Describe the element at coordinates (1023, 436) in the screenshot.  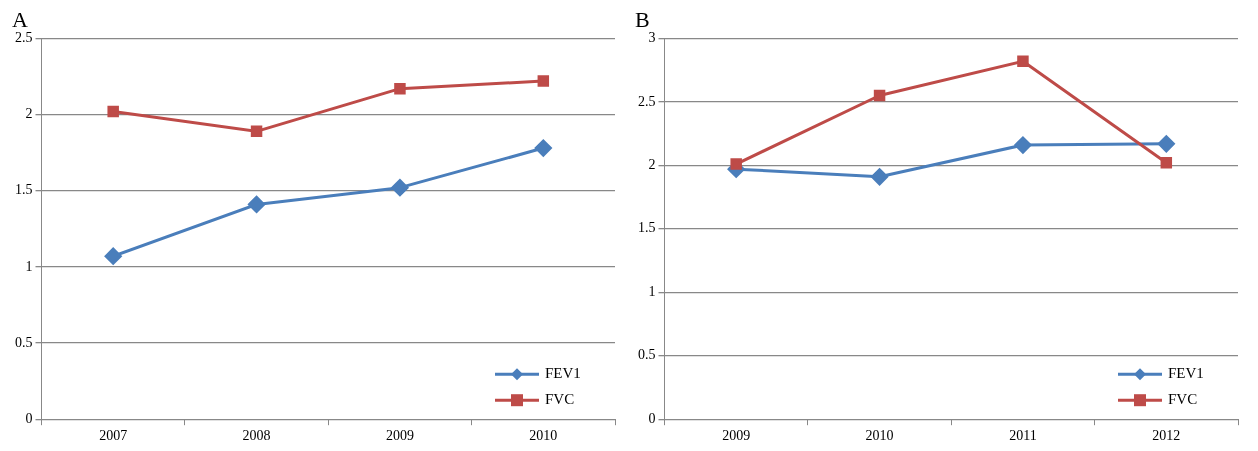
I see `x-tick-label: 2011` at that location.